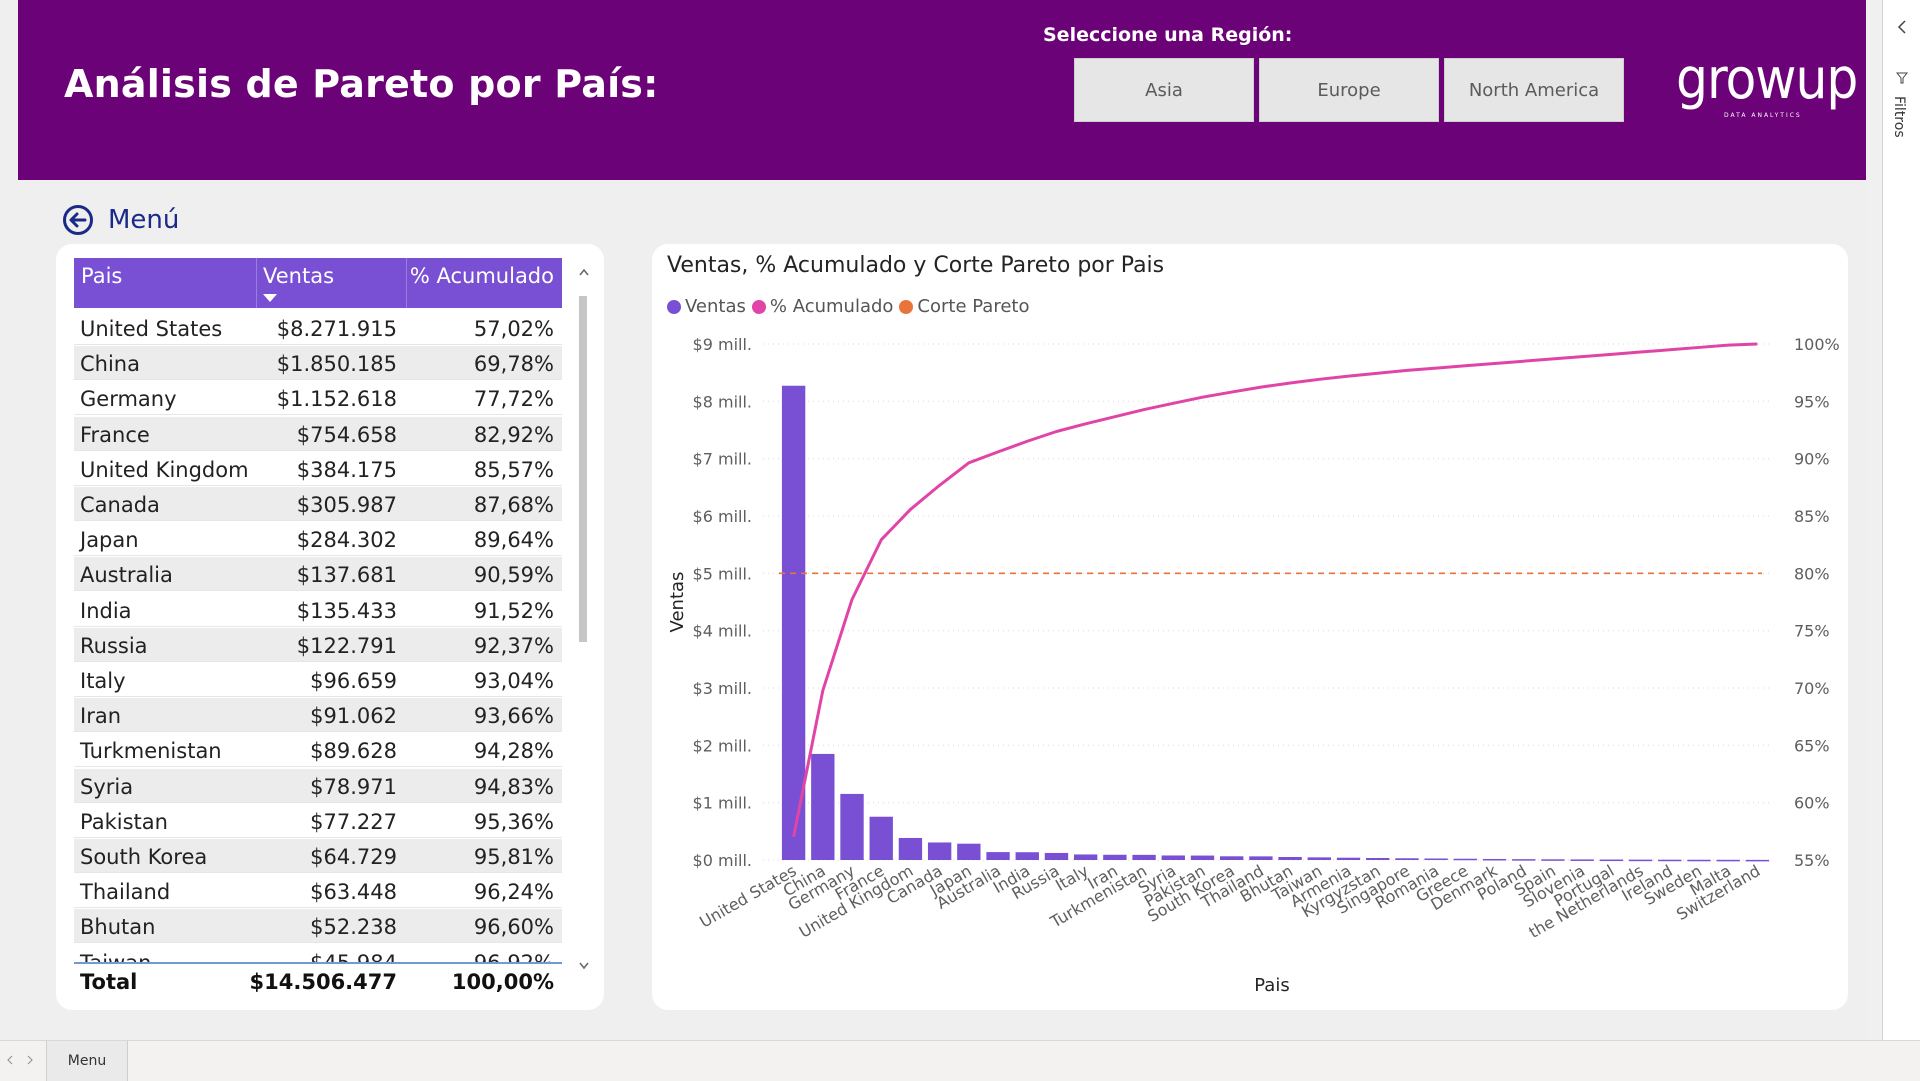  I want to click on y2-tick-label: 95%, so click(1812, 401).